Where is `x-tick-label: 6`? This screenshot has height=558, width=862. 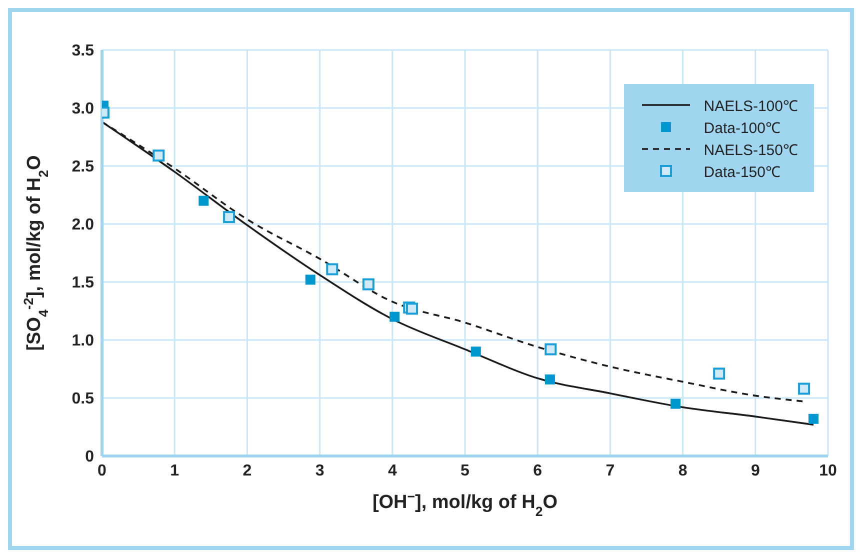
x-tick-label: 6 is located at coordinates (537, 471).